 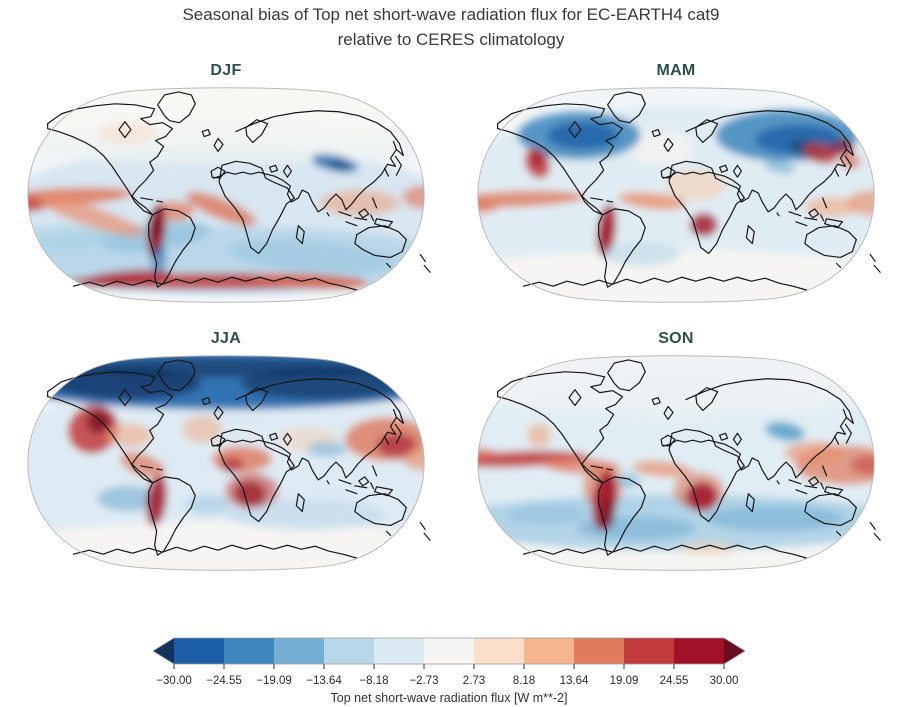 What do you see at coordinates (451, 39) in the screenshot?
I see `figure-title-line2: relative to CERES climatology` at bounding box center [451, 39].